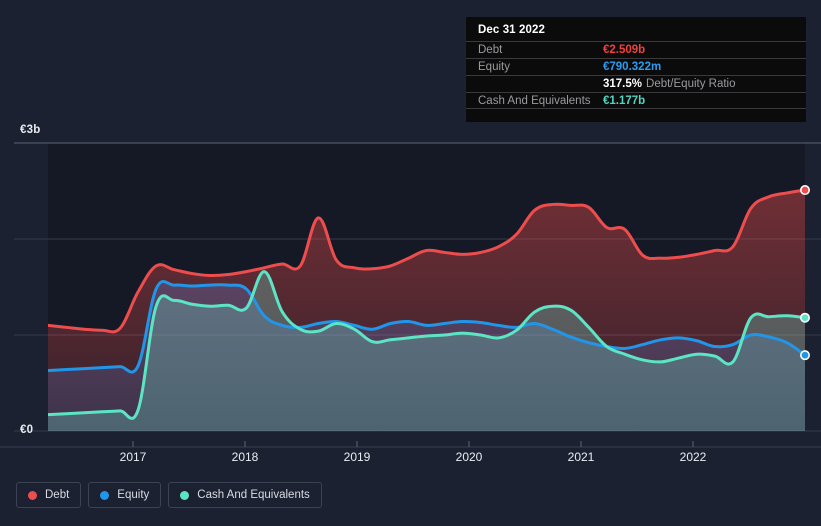  What do you see at coordinates (804, 190) in the screenshot?
I see `endpoint-marker-debt` at bounding box center [804, 190].